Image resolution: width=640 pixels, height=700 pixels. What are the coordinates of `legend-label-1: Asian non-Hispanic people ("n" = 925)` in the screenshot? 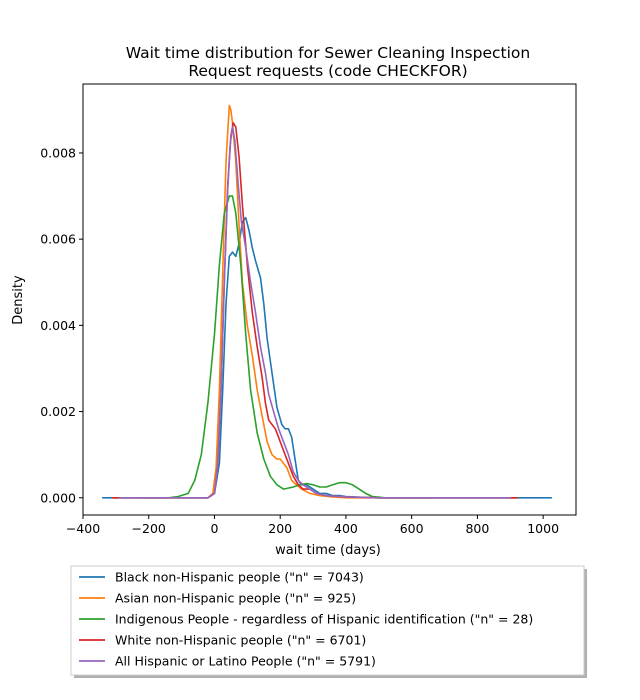 It's located at (235, 598).